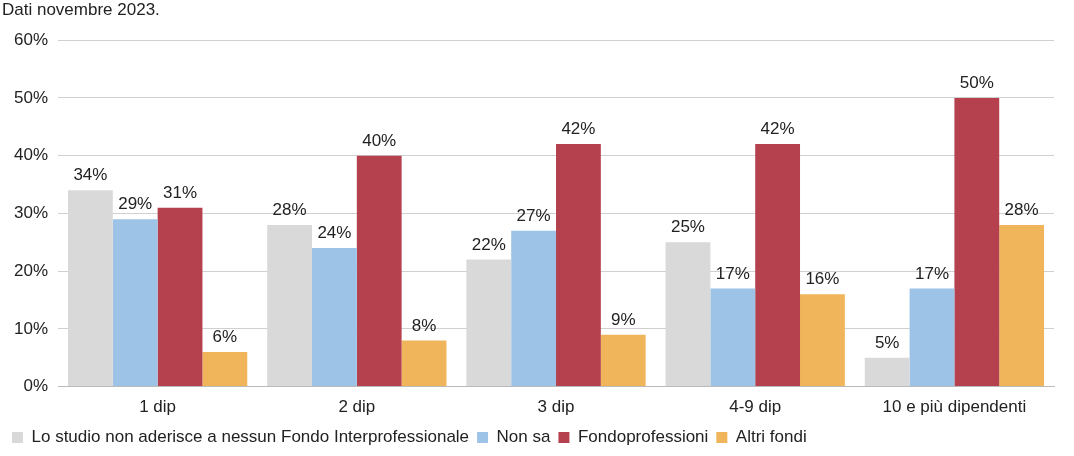 This screenshot has height=456, width=1074. I want to click on x-tick-label: 10 e più dipendenti, so click(954, 407).